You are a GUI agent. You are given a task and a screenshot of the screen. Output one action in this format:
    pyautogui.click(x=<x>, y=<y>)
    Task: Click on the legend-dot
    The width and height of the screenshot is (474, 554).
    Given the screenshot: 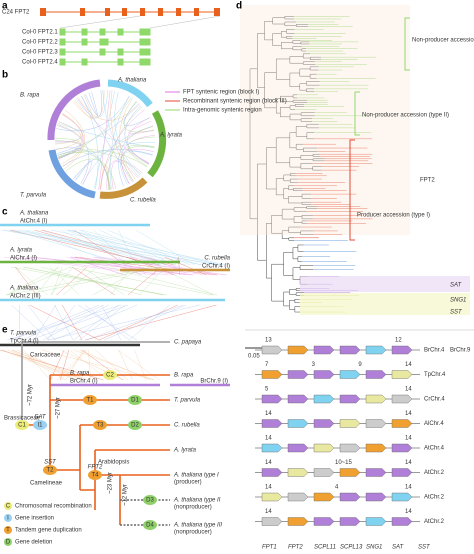 What is the action you would take?
    pyautogui.click(x=8, y=518)
    